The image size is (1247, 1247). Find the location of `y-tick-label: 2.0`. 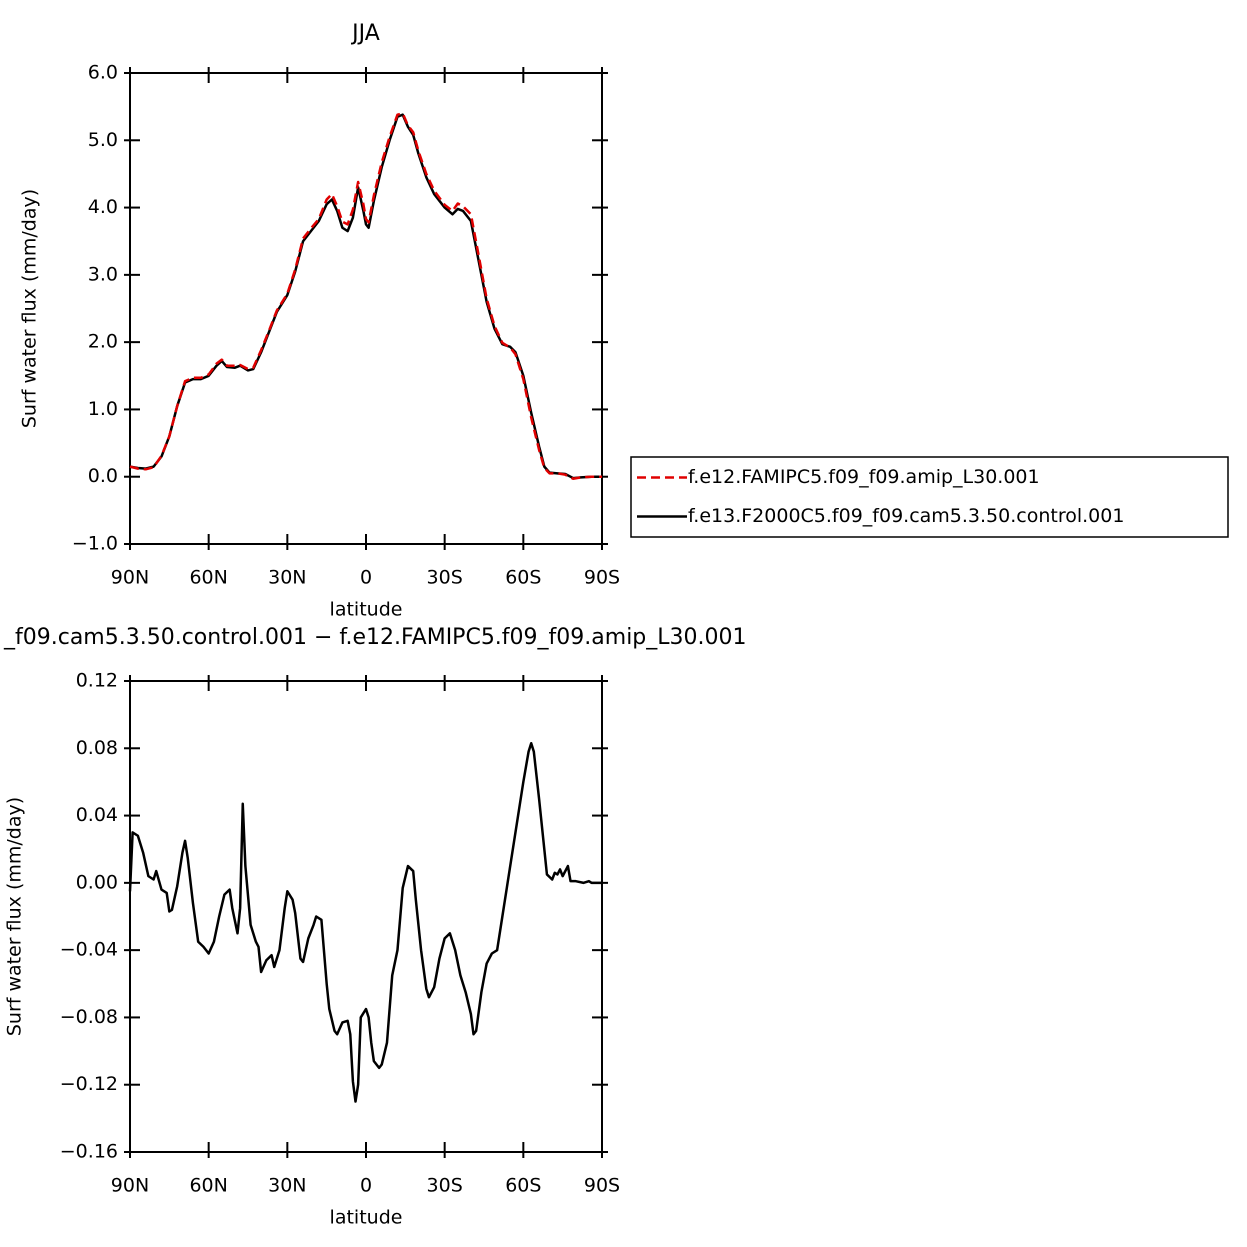

y-tick-label: 2.0 is located at coordinates (103, 342).